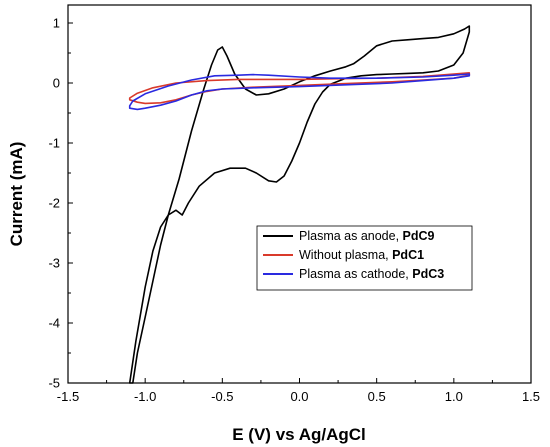  I want to click on y-tick-label: -2, so click(54, 203).